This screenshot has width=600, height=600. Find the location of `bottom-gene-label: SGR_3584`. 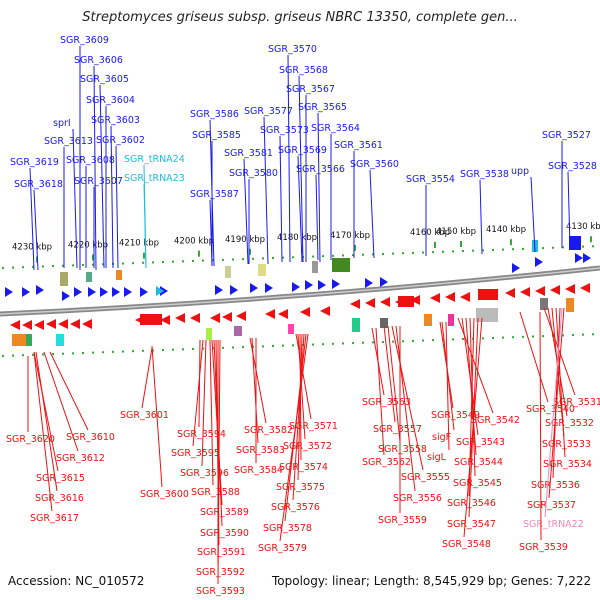

bottom-gene-label: SGR_3584 is located at coordinates (258, 470).